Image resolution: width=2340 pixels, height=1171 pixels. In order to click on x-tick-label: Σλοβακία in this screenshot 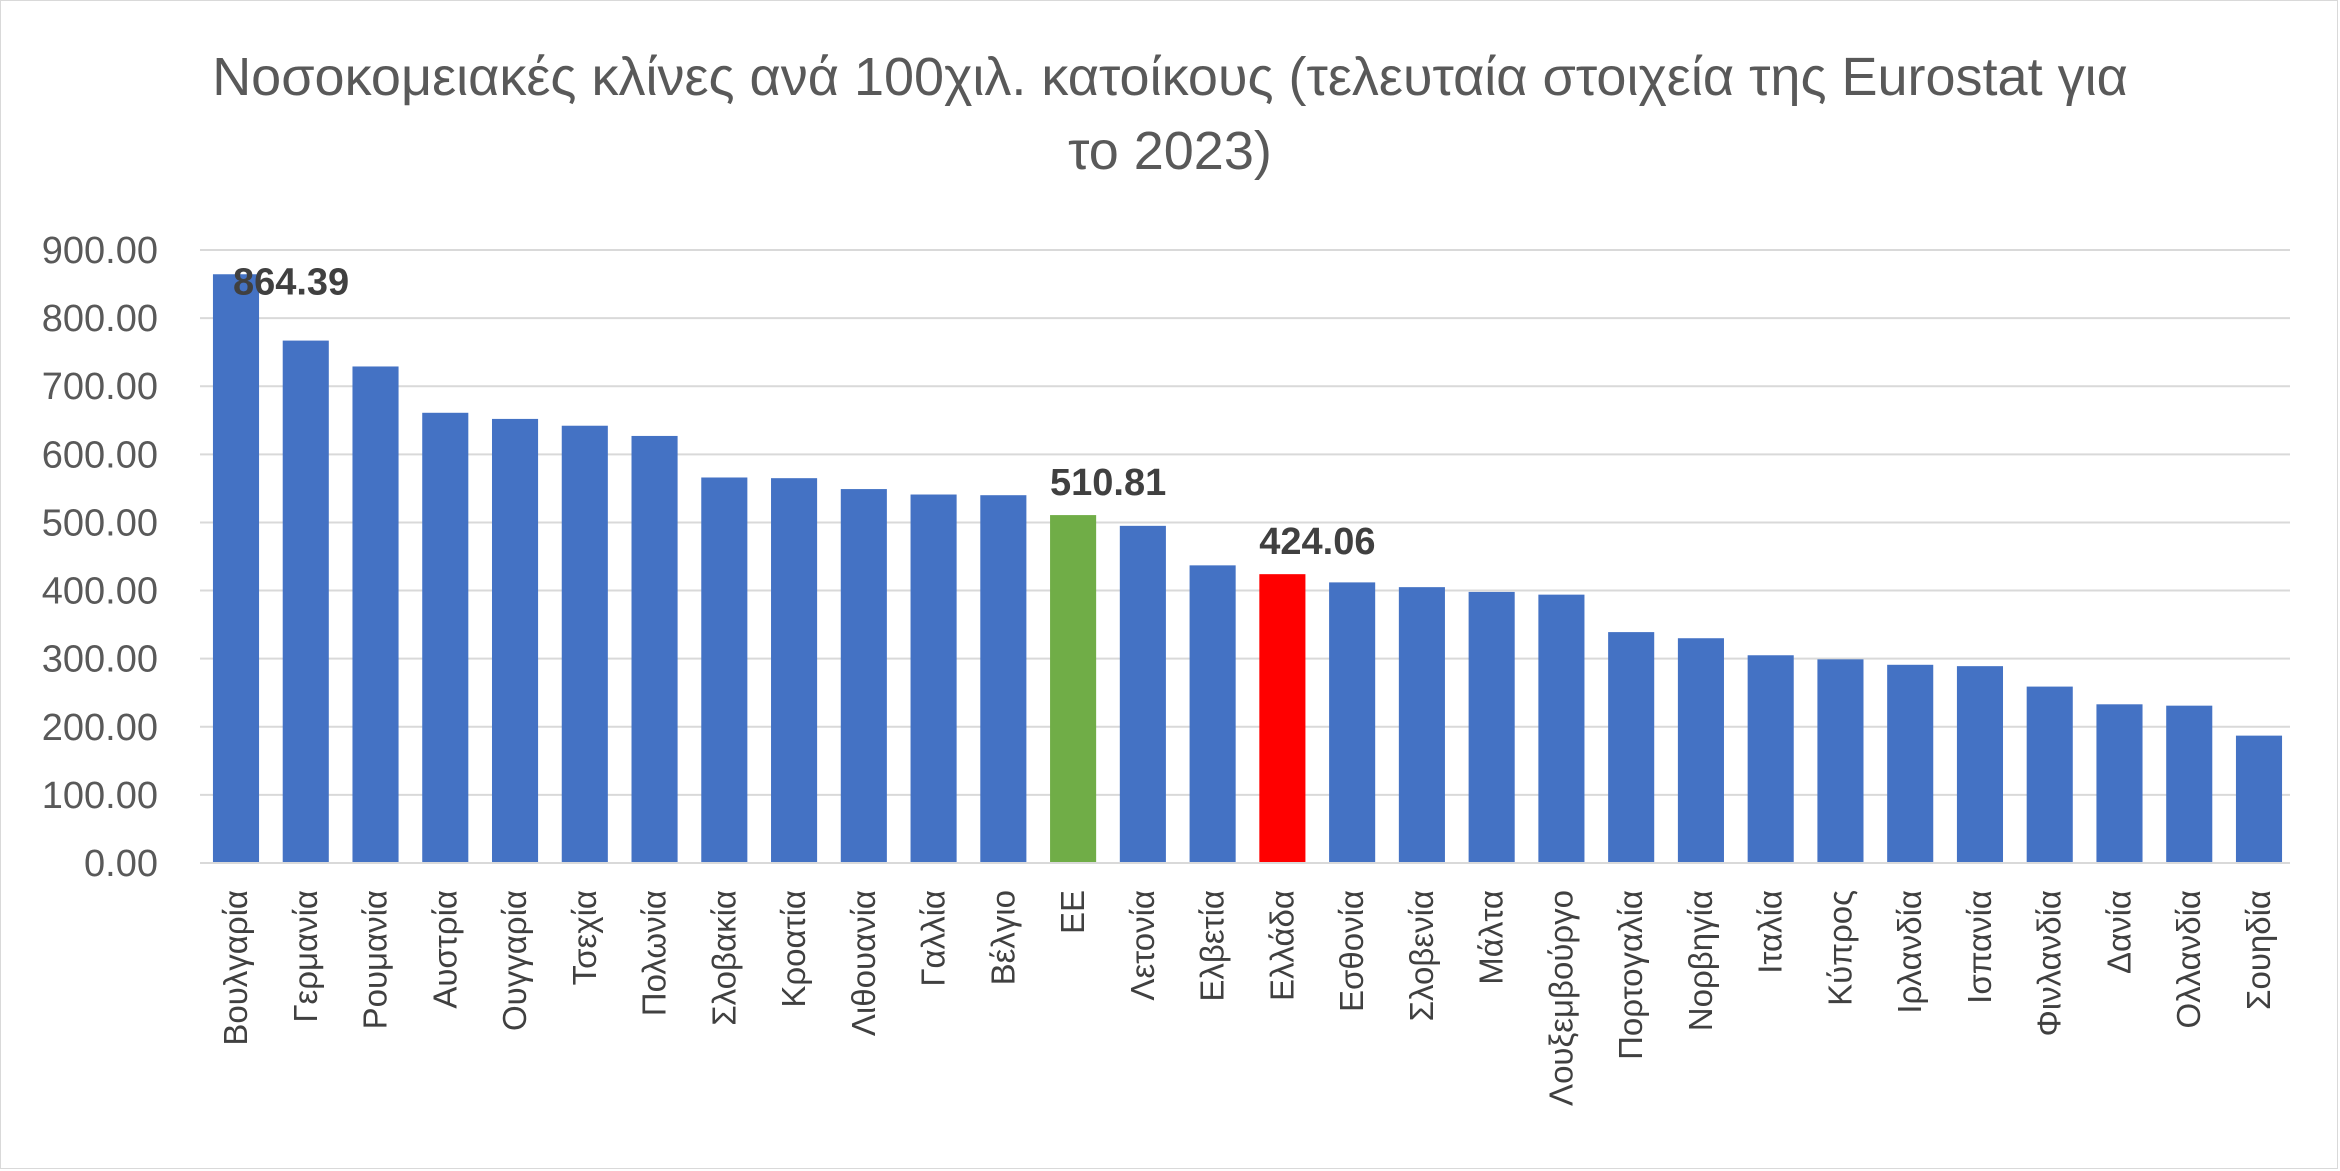, I will do `click(723, 958)`.